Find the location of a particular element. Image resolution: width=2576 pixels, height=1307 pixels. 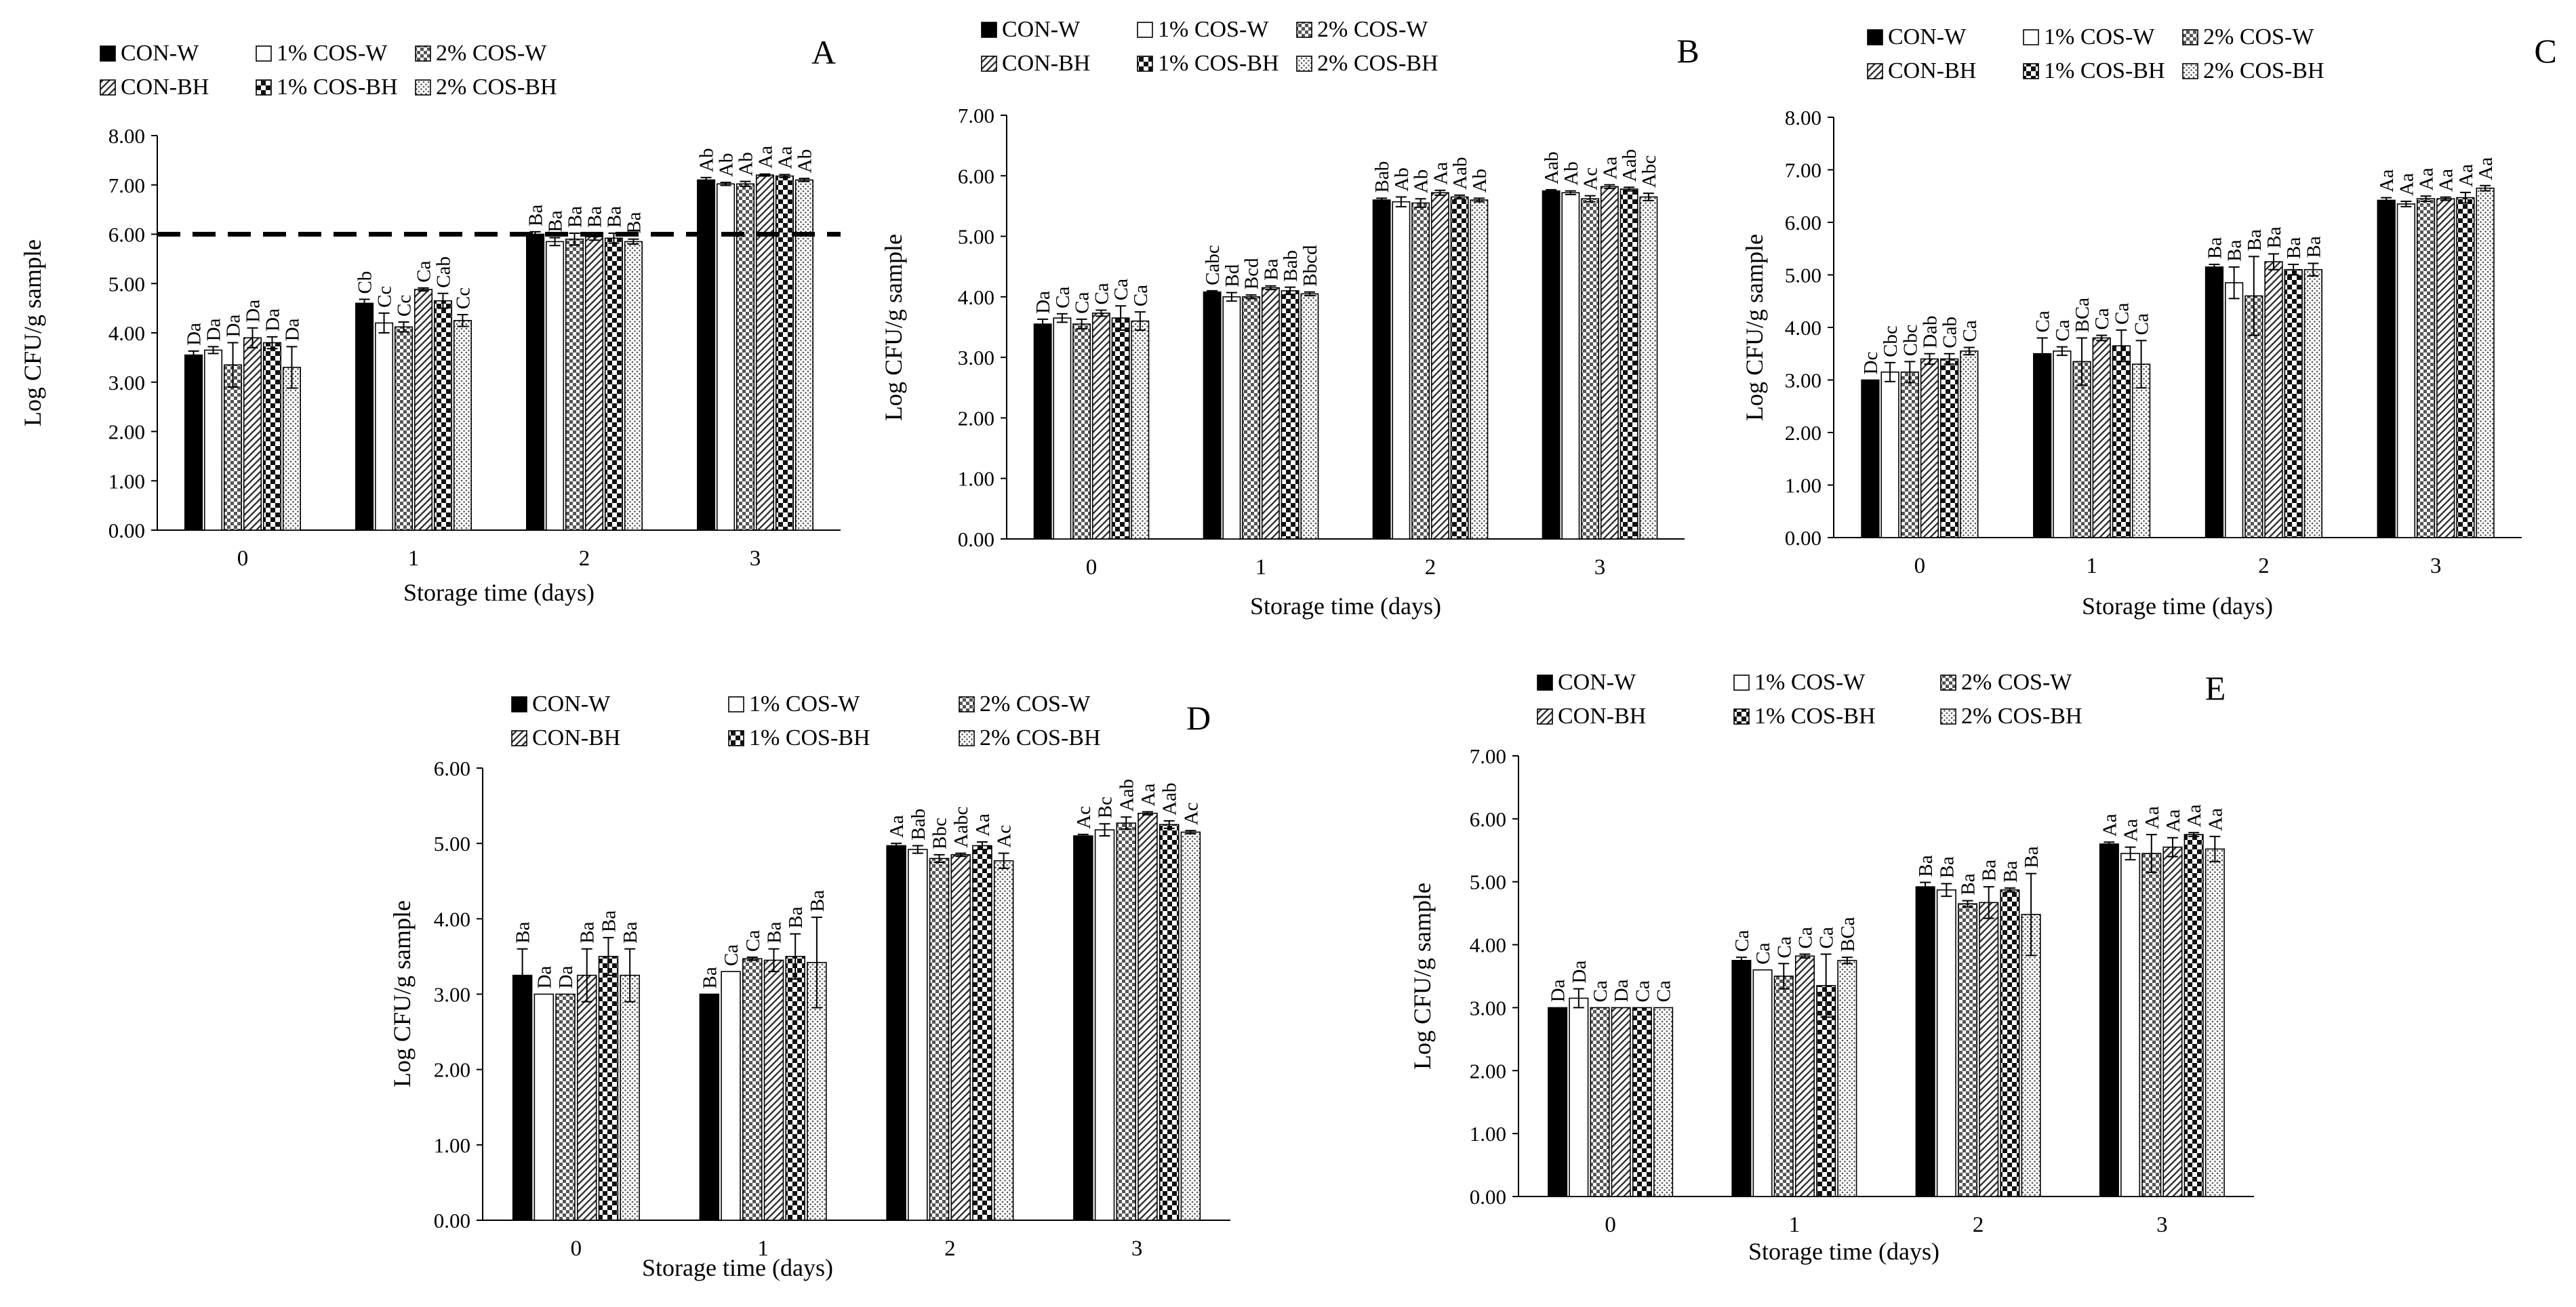

y-tick-label: 3.00 is located at coordinates (1488, 1008).